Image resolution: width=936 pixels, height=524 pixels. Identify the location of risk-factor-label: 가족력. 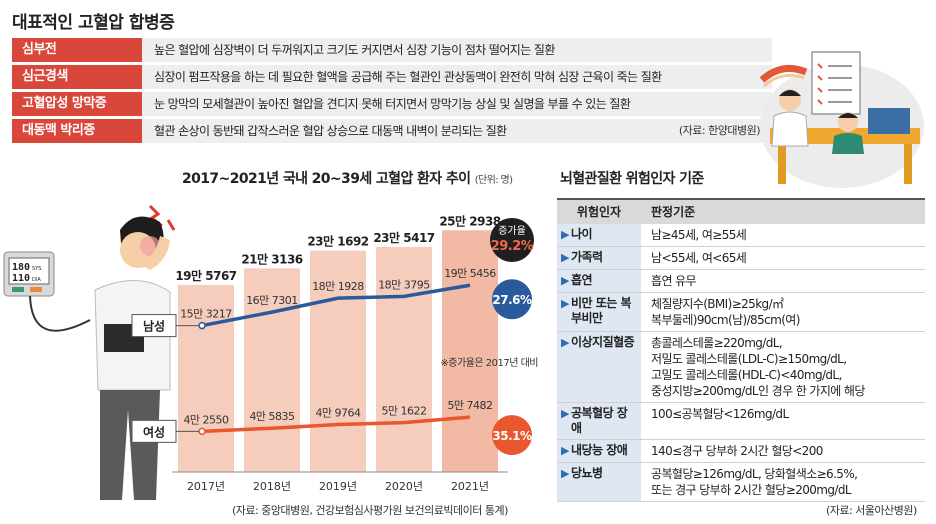
(586, 257).